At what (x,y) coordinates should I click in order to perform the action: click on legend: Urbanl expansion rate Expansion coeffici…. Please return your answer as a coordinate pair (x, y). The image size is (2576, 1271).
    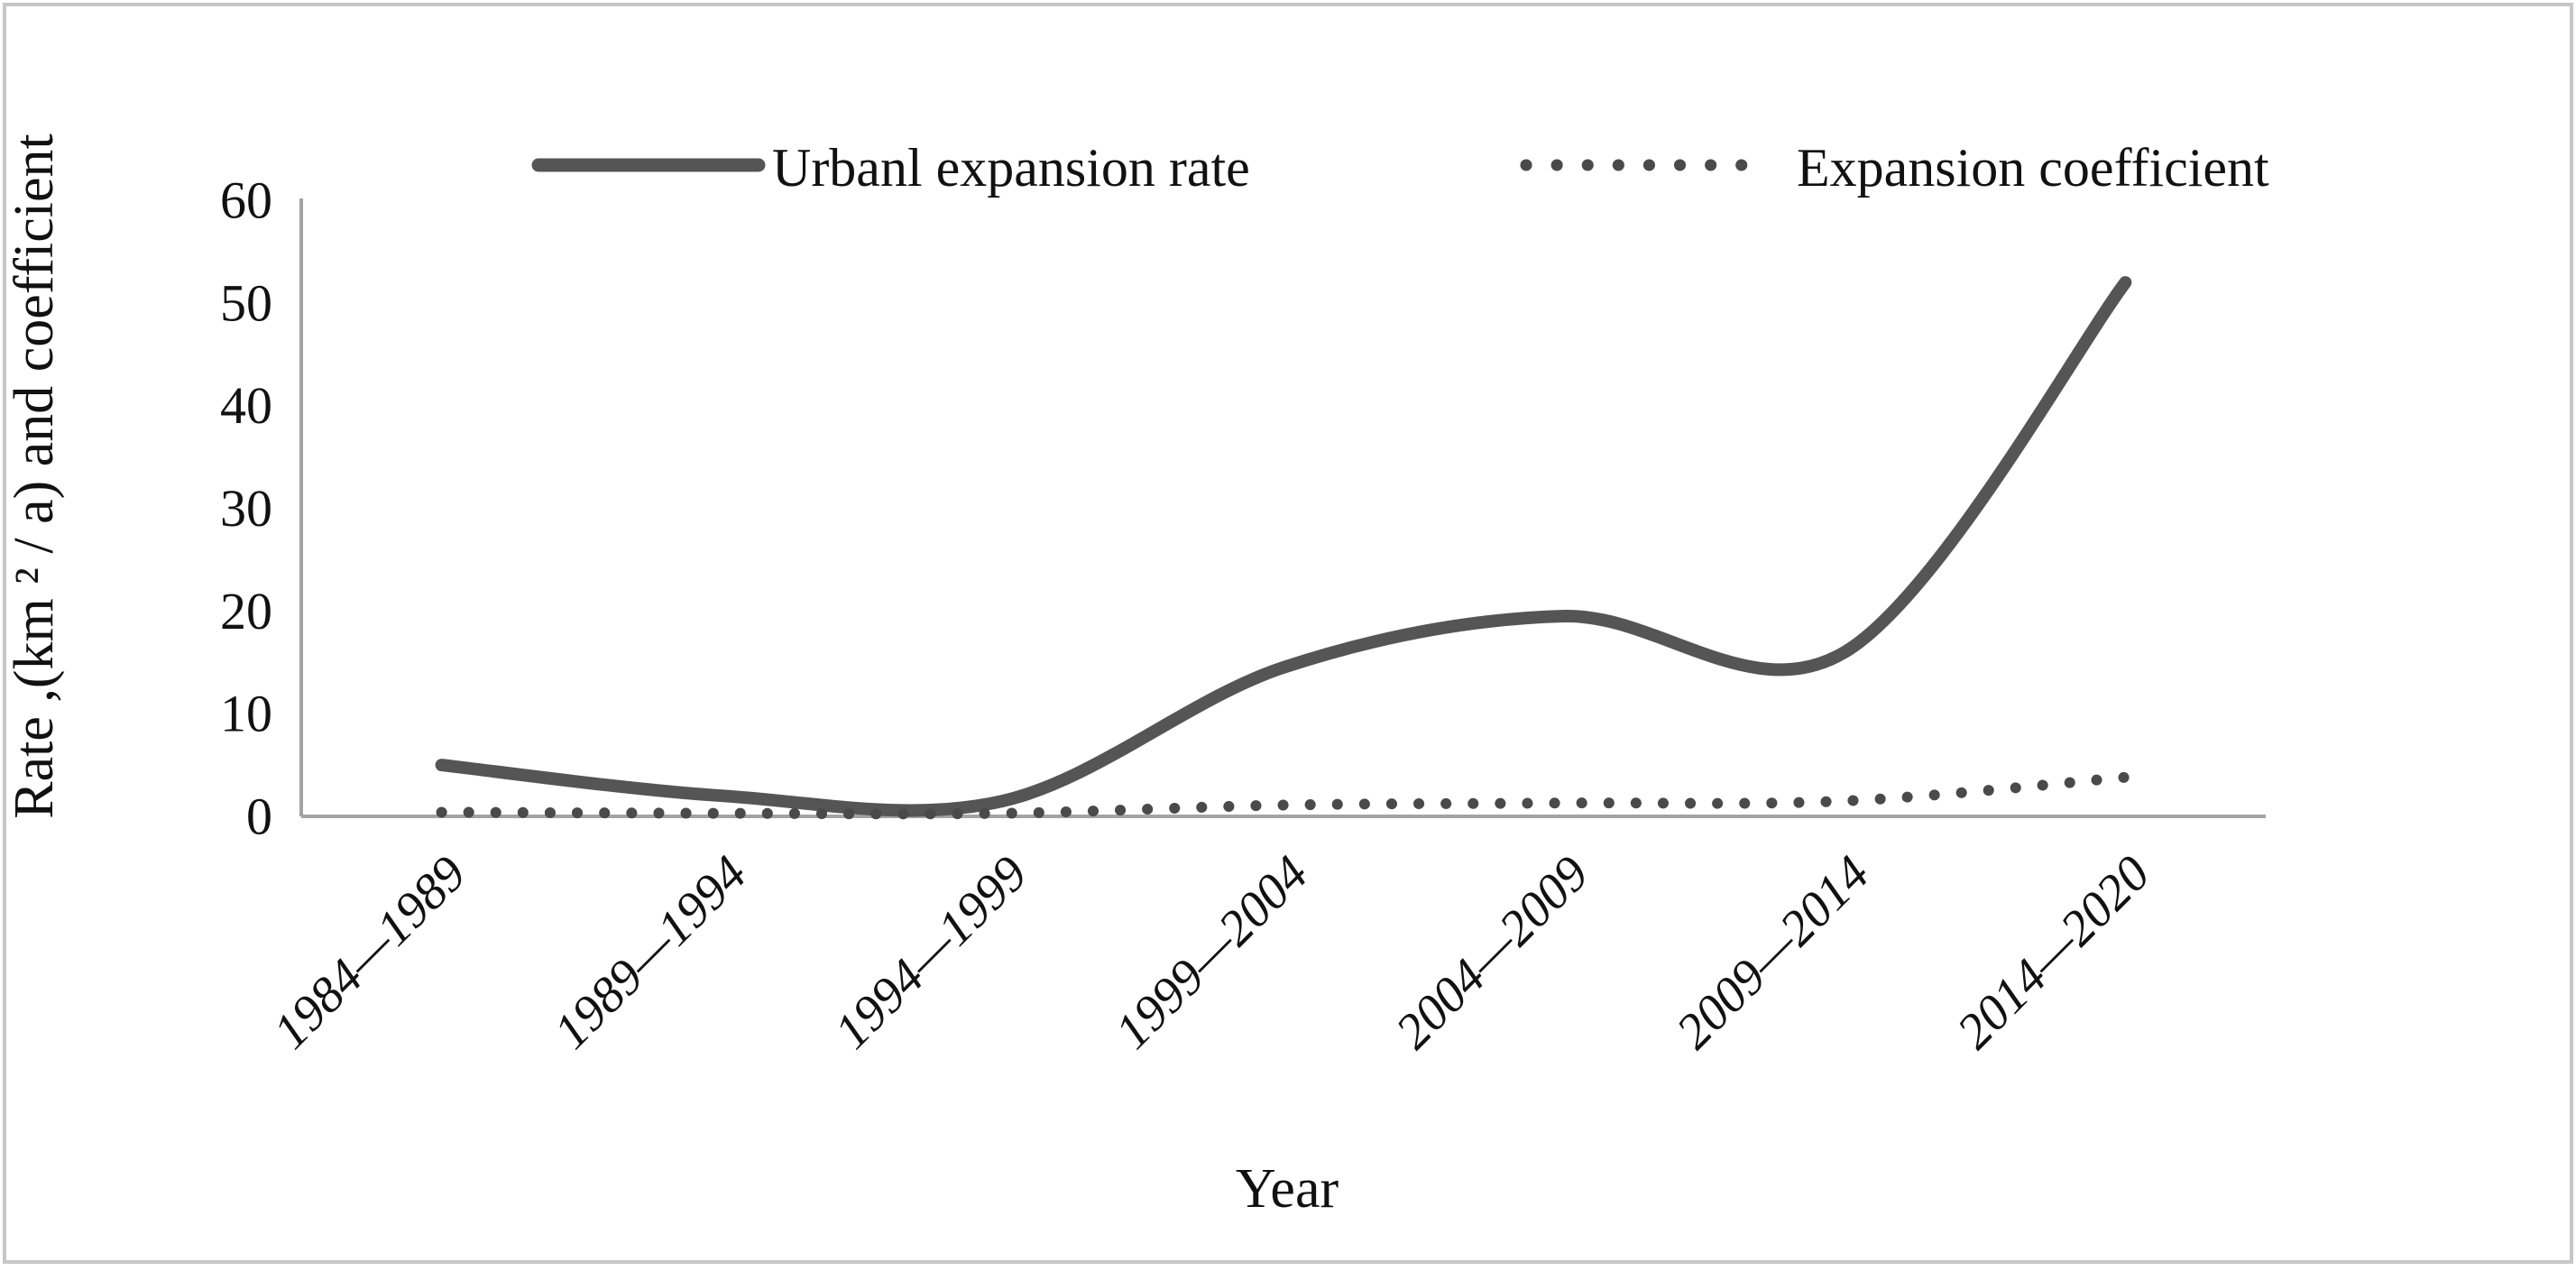
    Looking at the image, I should click on (1400, 168).